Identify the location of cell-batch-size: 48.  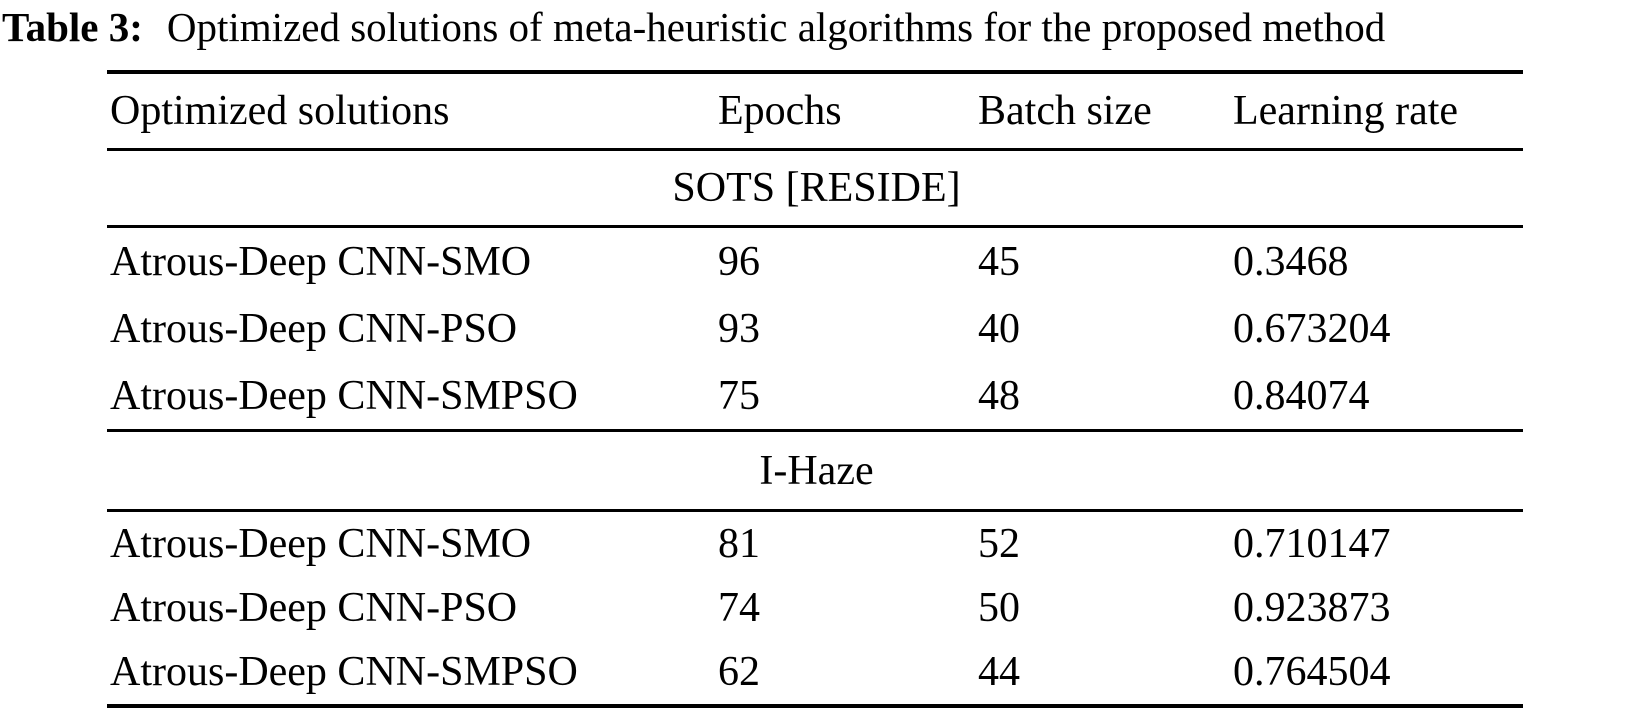
(1102, 397).